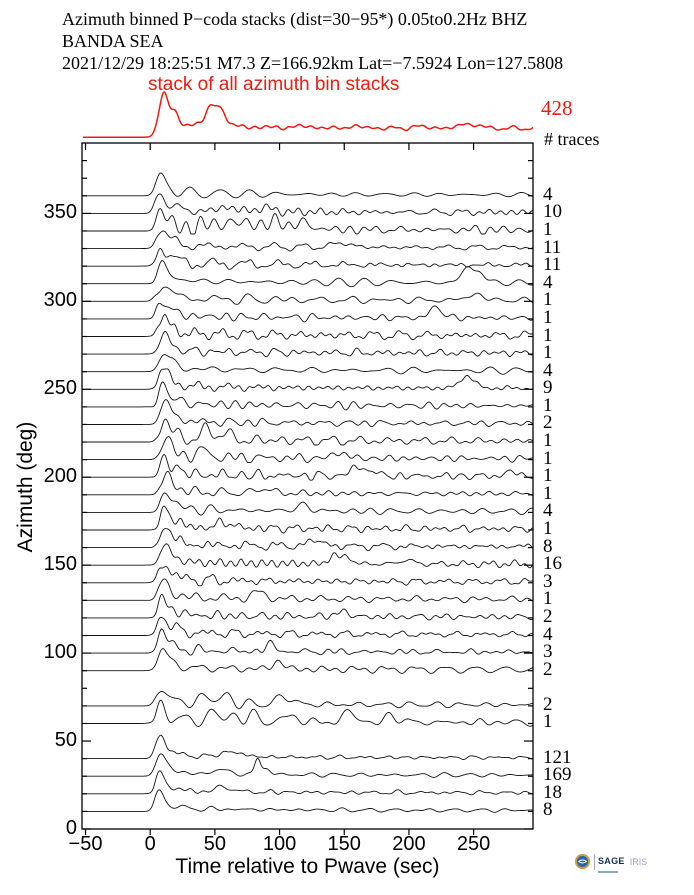  I want to click on traces-column-heading: # traces, so click(572, 139).